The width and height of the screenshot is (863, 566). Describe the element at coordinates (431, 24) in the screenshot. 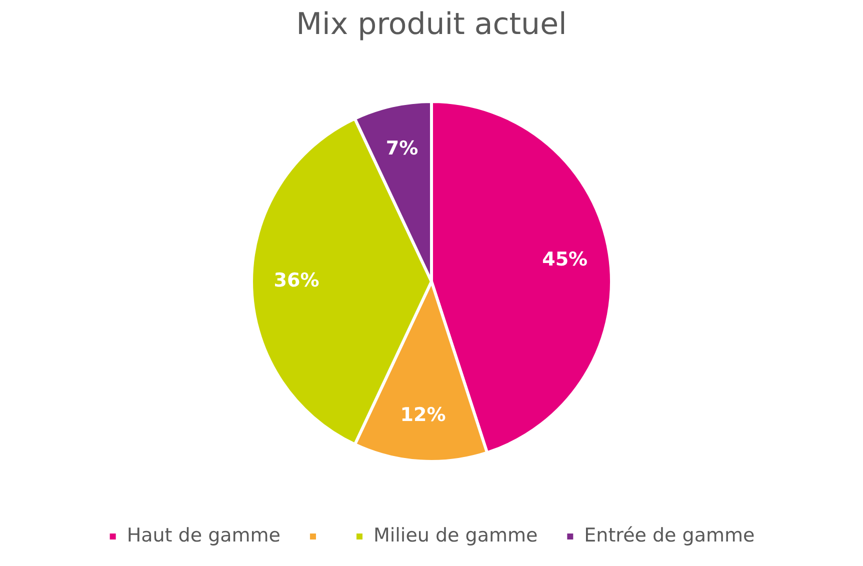

I see `chart-title: Mix produit actuel` at that location.